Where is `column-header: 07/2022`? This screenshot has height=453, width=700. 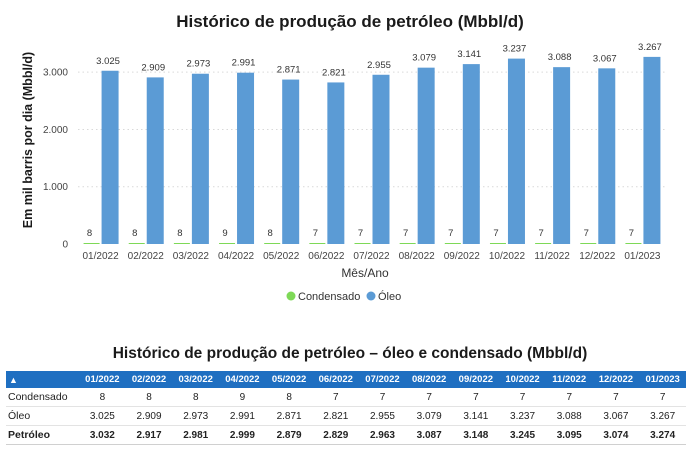
column-header: 07/2022 is located at coordinates (382, 379).